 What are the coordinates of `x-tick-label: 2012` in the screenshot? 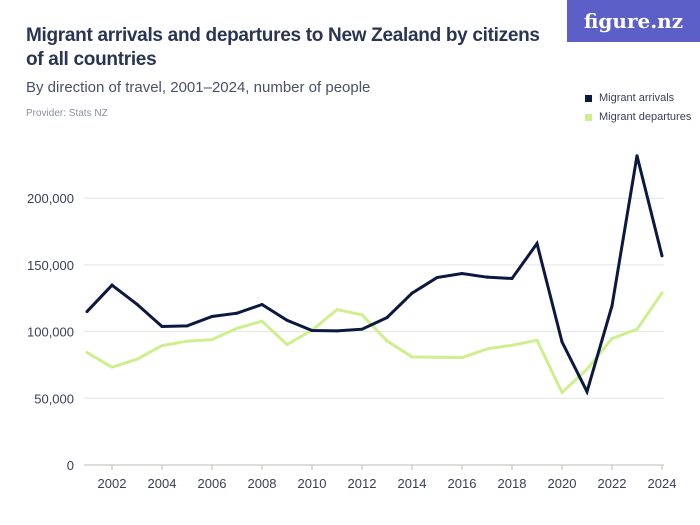 It's located at (362, 483).